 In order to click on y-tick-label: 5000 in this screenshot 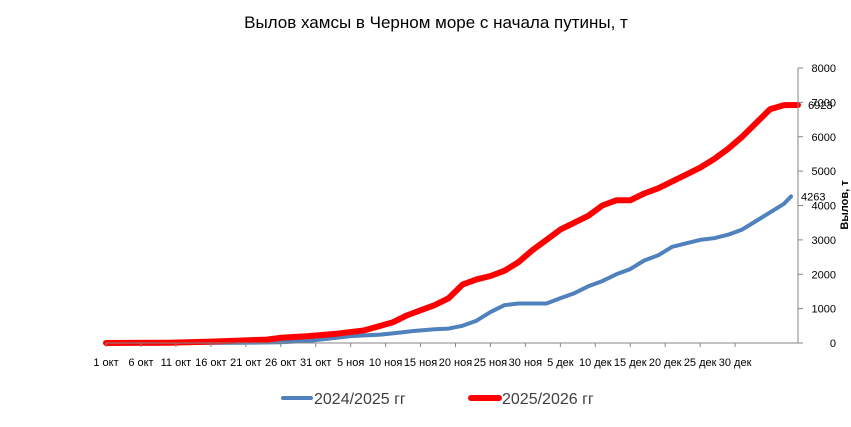, I will do `click(824, 172)`.